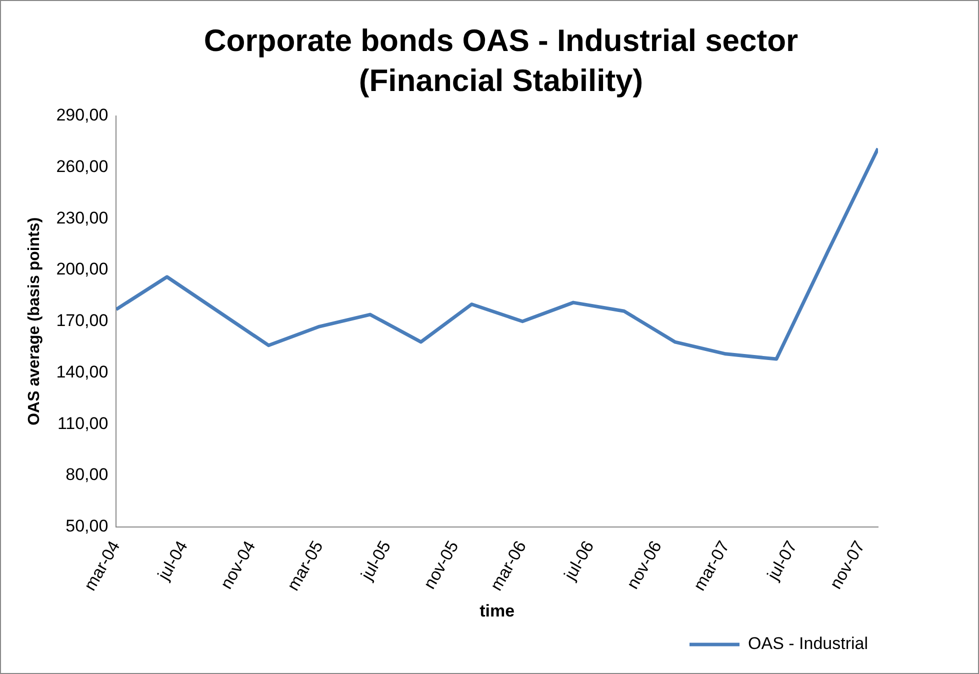  I want to click on y-tick-label: 260,00, so click(82, 166).